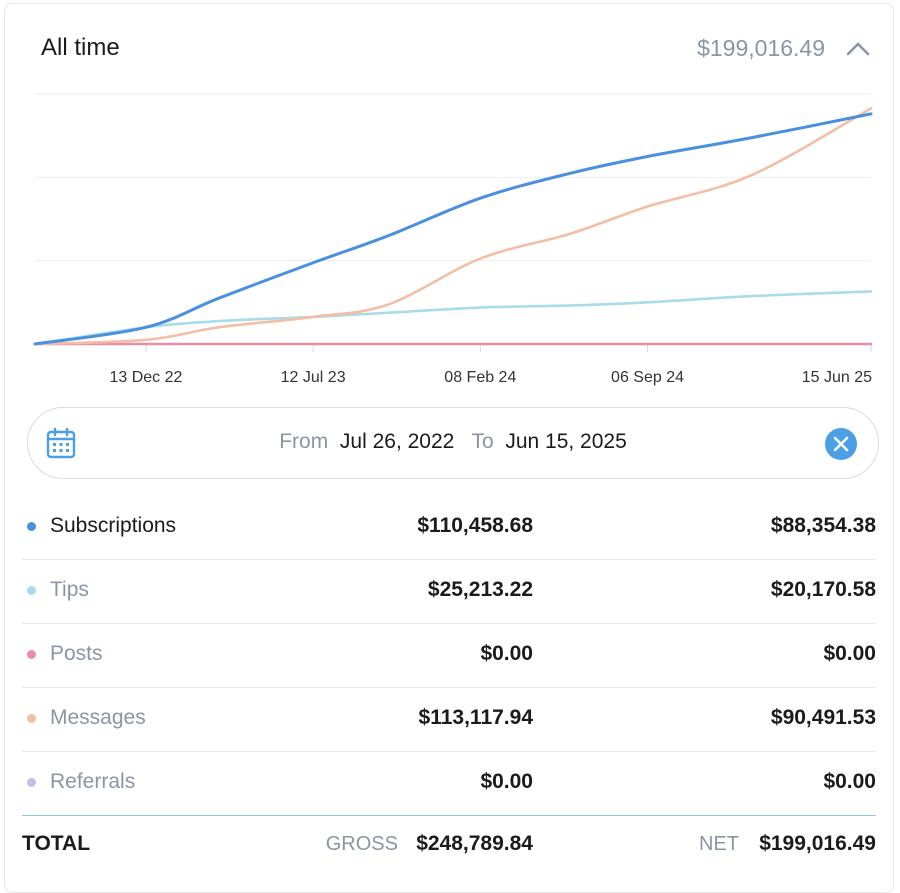  What do you see at coordinates (456, 50) in the screenshot?
I see `card-header: All time $199,016.49` at bounding box center [456, 50].